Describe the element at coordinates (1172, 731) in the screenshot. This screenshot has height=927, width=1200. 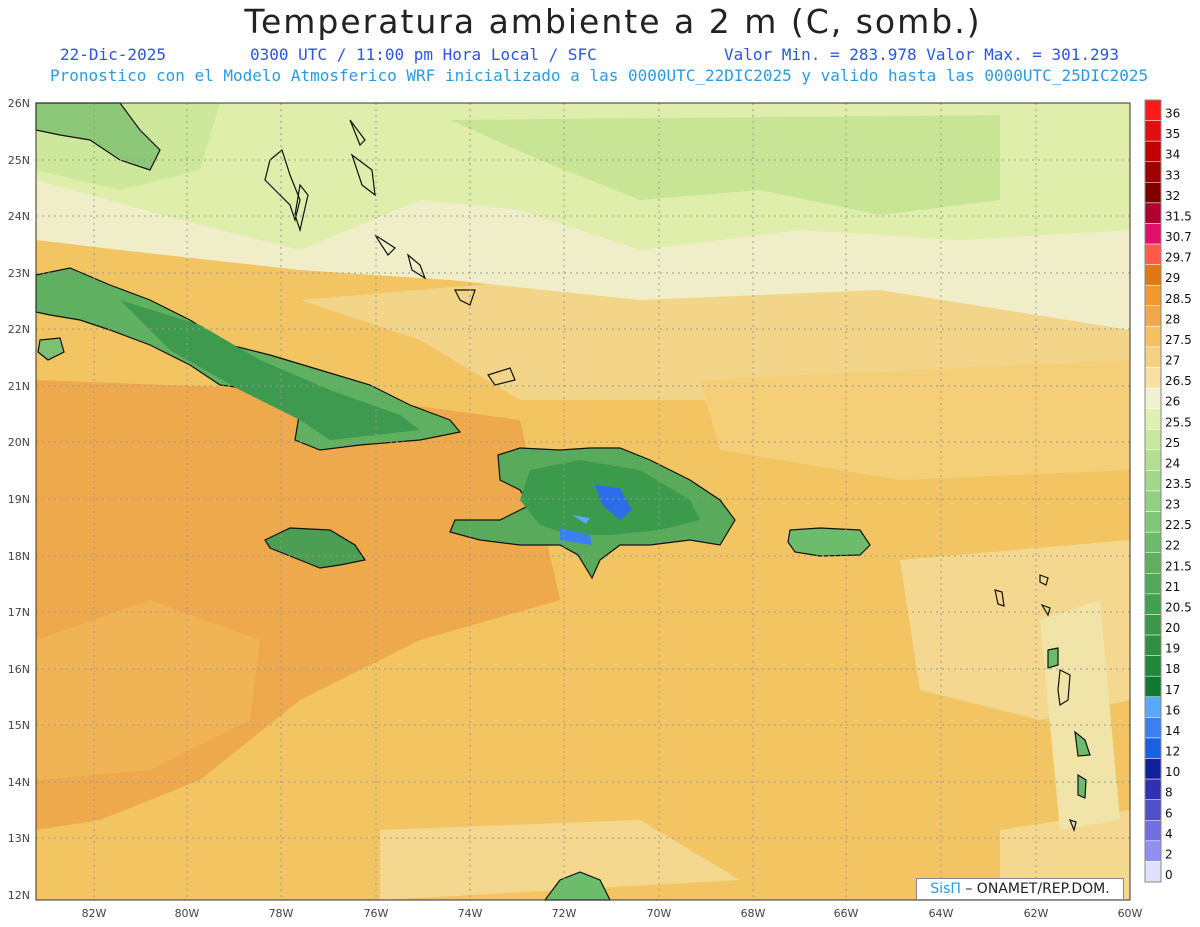
I see `colorbar-label: 14` at that location.